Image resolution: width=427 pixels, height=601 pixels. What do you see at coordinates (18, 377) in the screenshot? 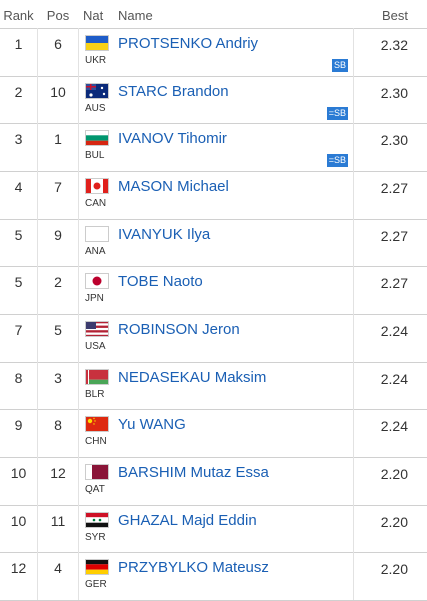
I see `rank: 8` at bounding box center [18, 377].